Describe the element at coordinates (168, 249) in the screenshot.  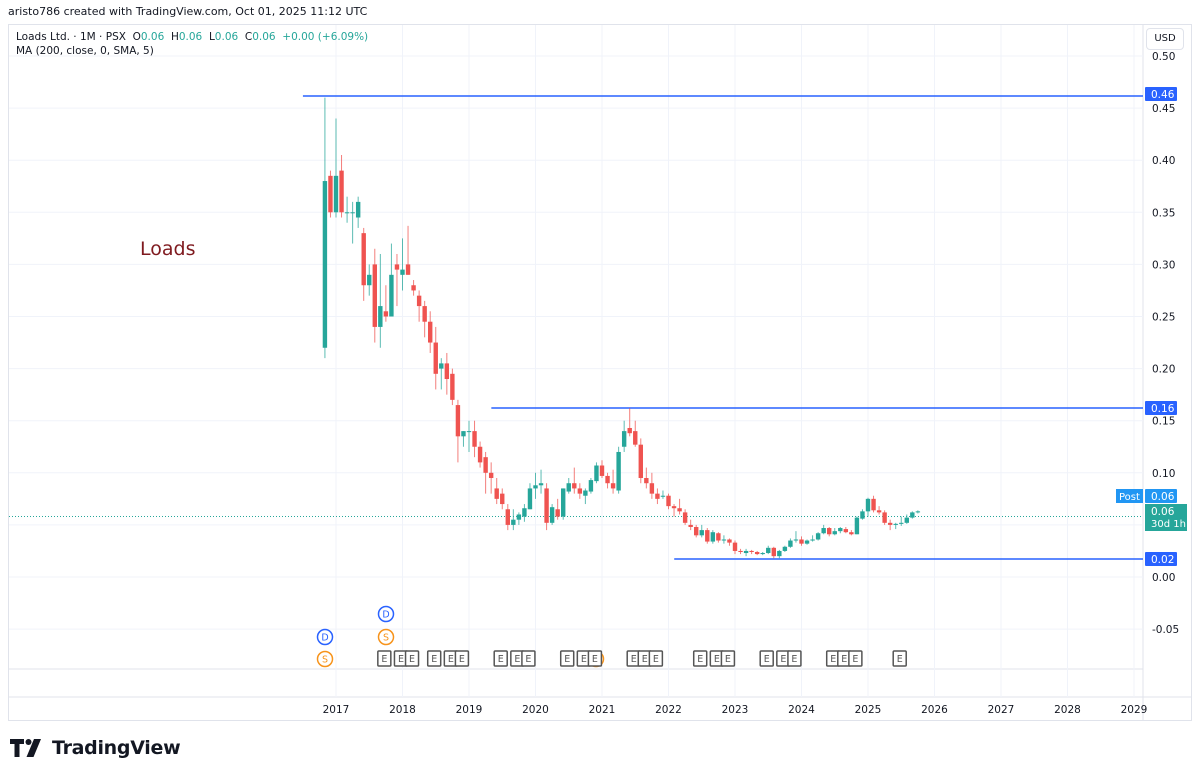
I see `chart-annotation-text: Loads` at that location.